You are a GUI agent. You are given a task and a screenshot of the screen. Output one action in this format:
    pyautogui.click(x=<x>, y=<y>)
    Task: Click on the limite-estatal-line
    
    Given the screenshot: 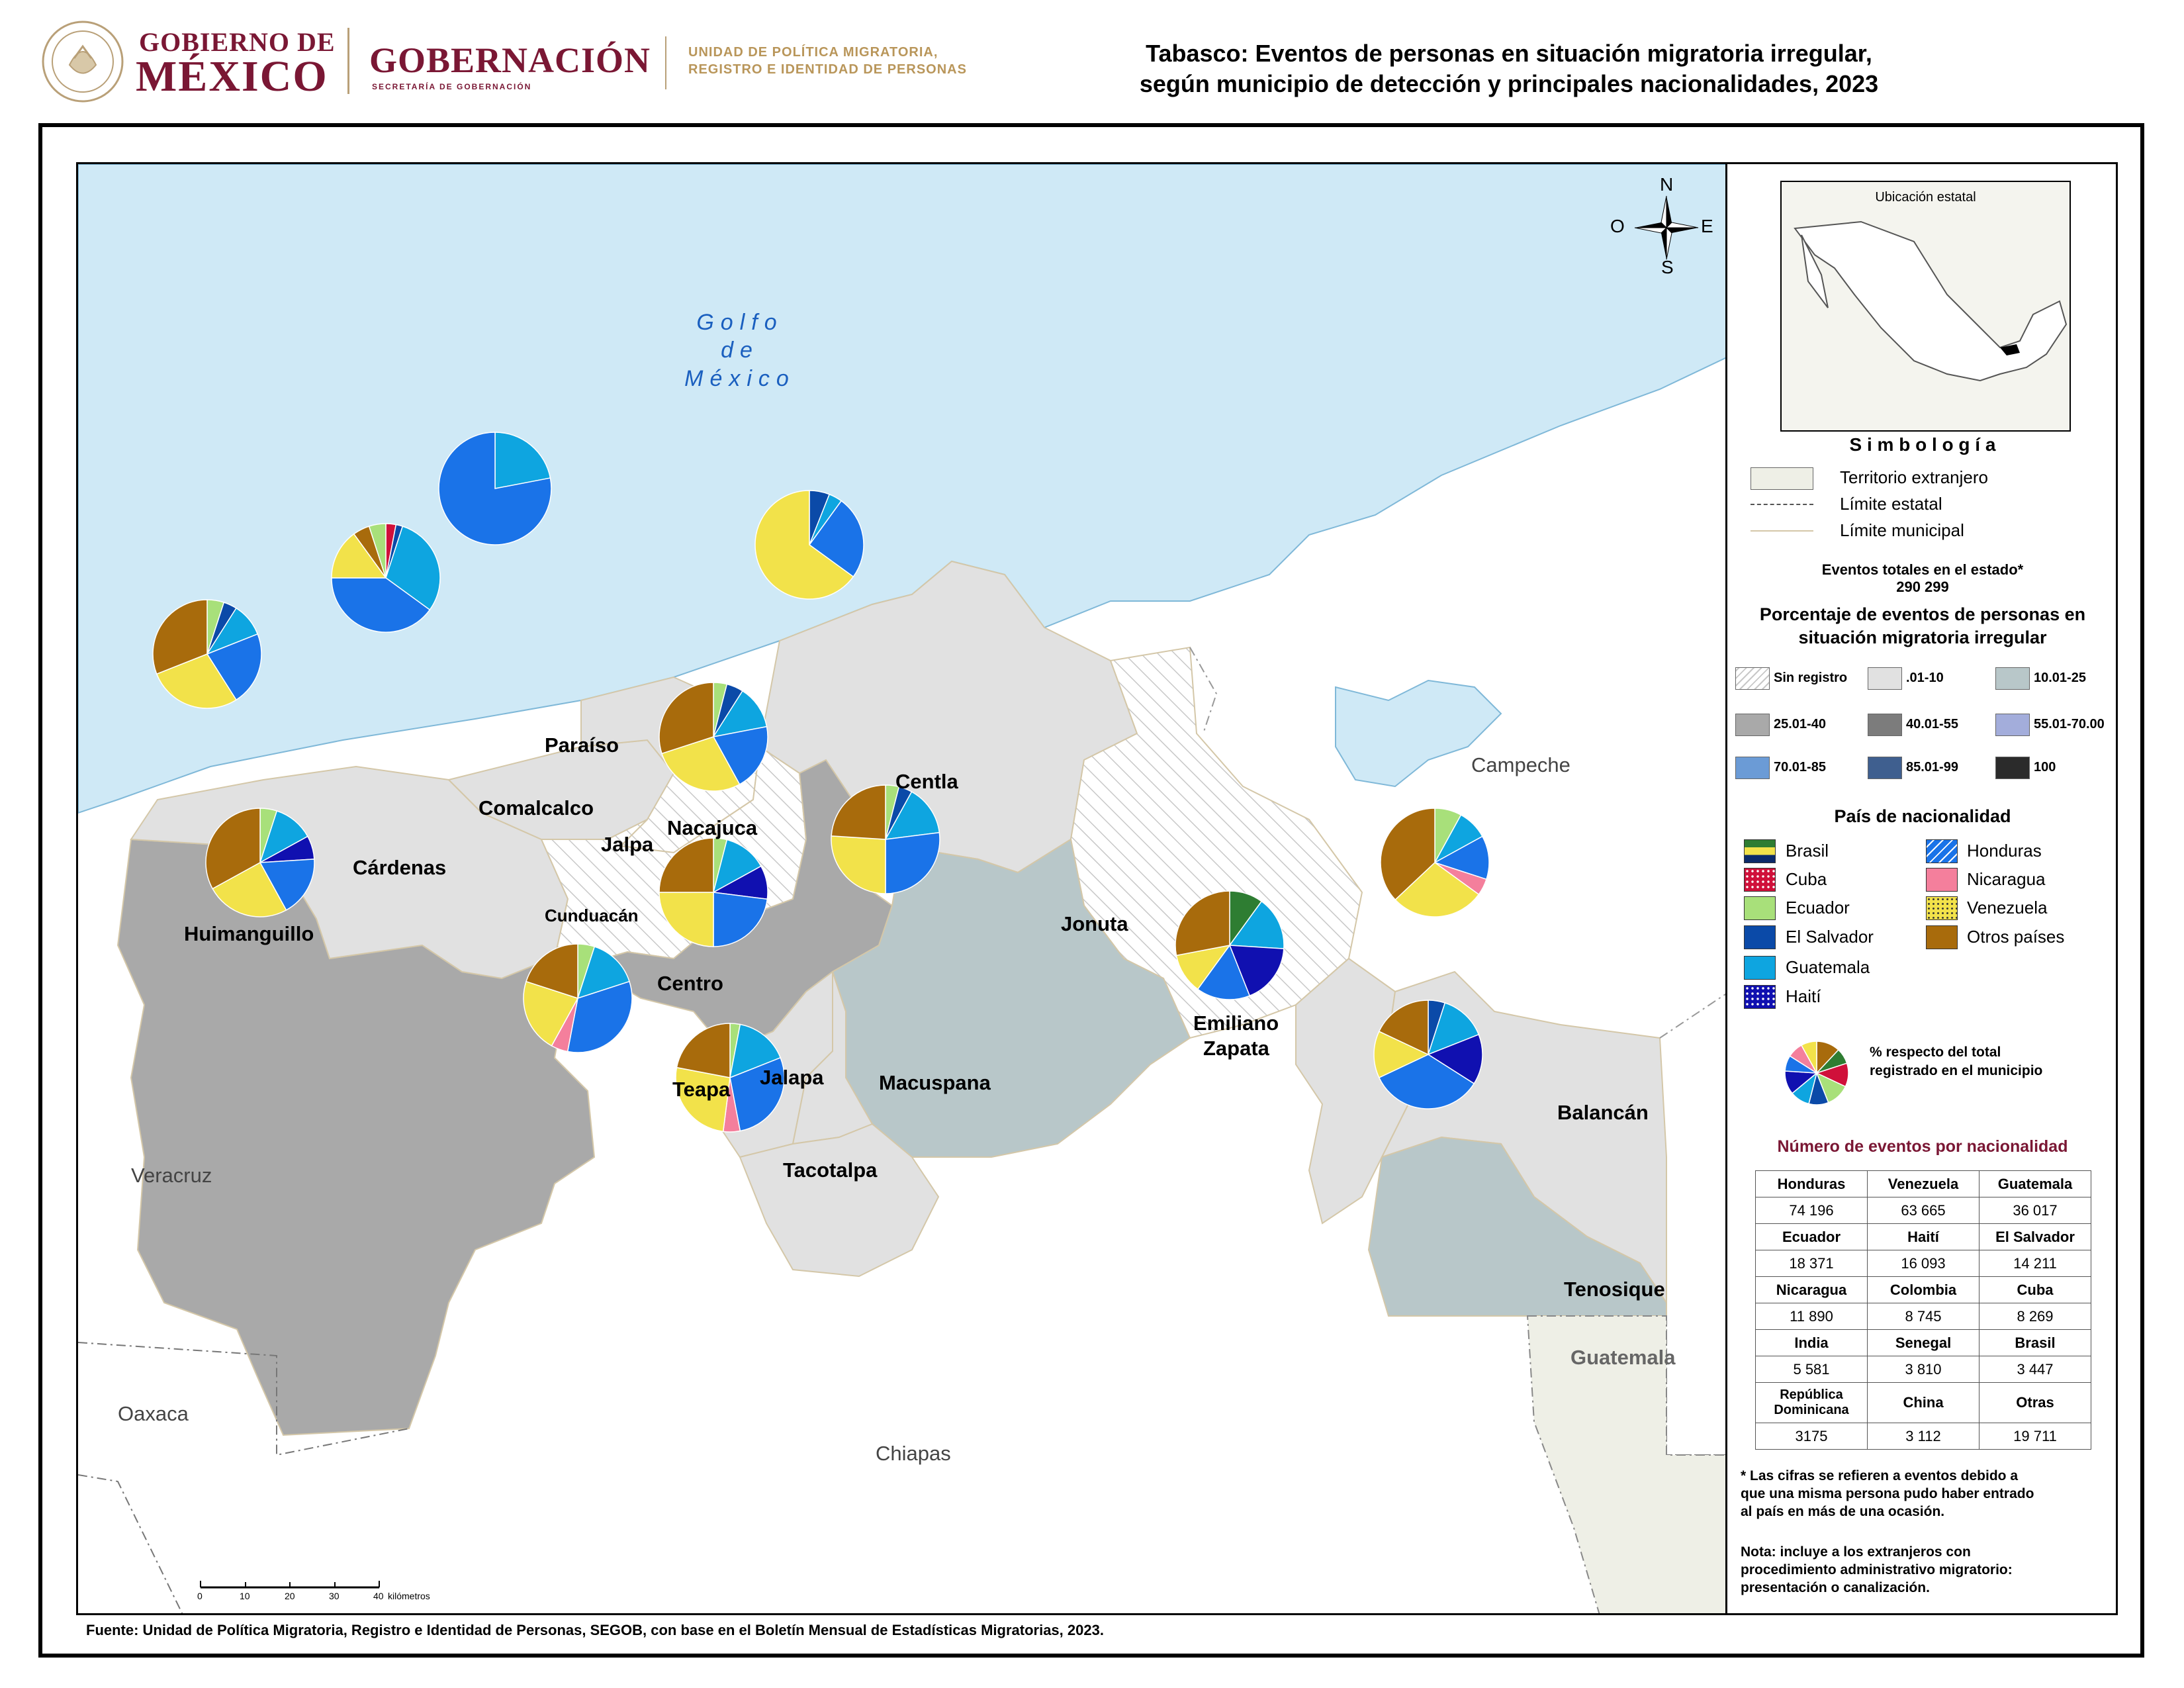 What is the action you would take?
    pyautogui.click(x=1782, y=504)
    